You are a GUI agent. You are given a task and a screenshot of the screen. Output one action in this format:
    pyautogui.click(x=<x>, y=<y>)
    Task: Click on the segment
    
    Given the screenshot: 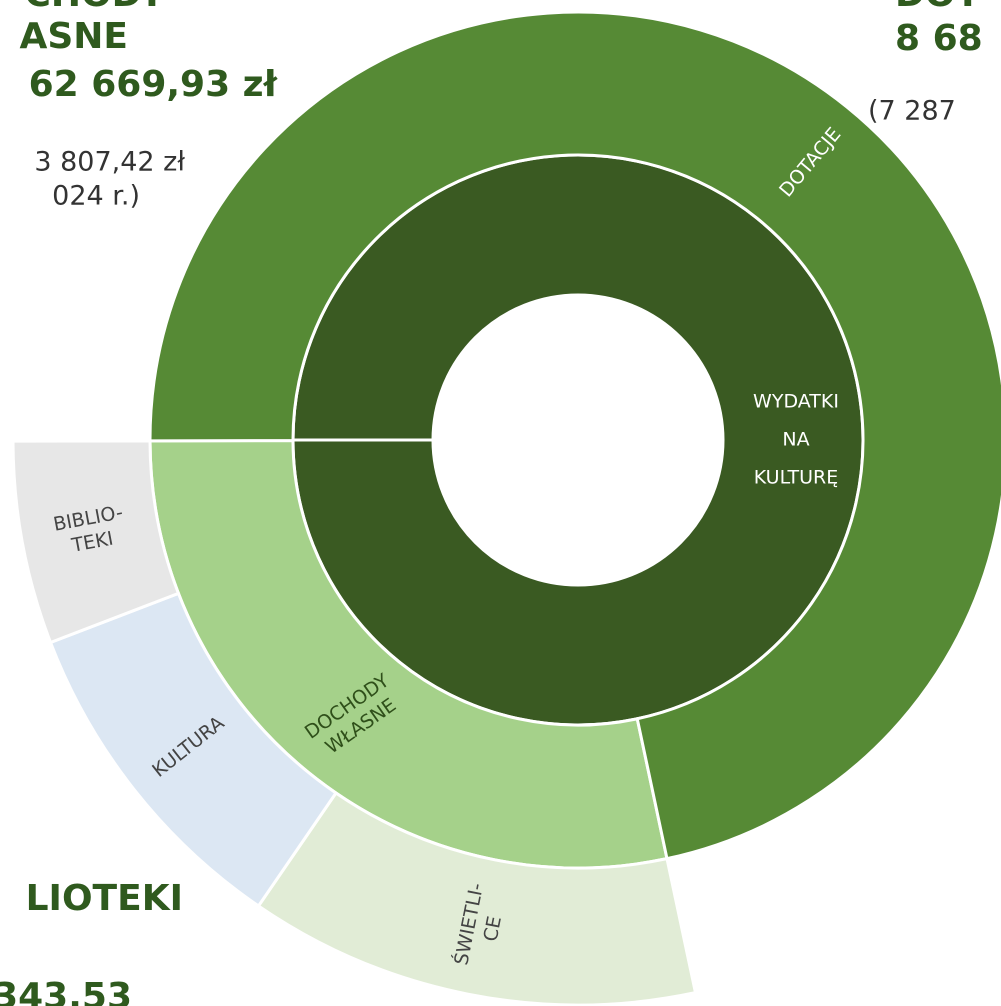 What is the action you would take?
    pyautogui.click(x=96, y=542)
    